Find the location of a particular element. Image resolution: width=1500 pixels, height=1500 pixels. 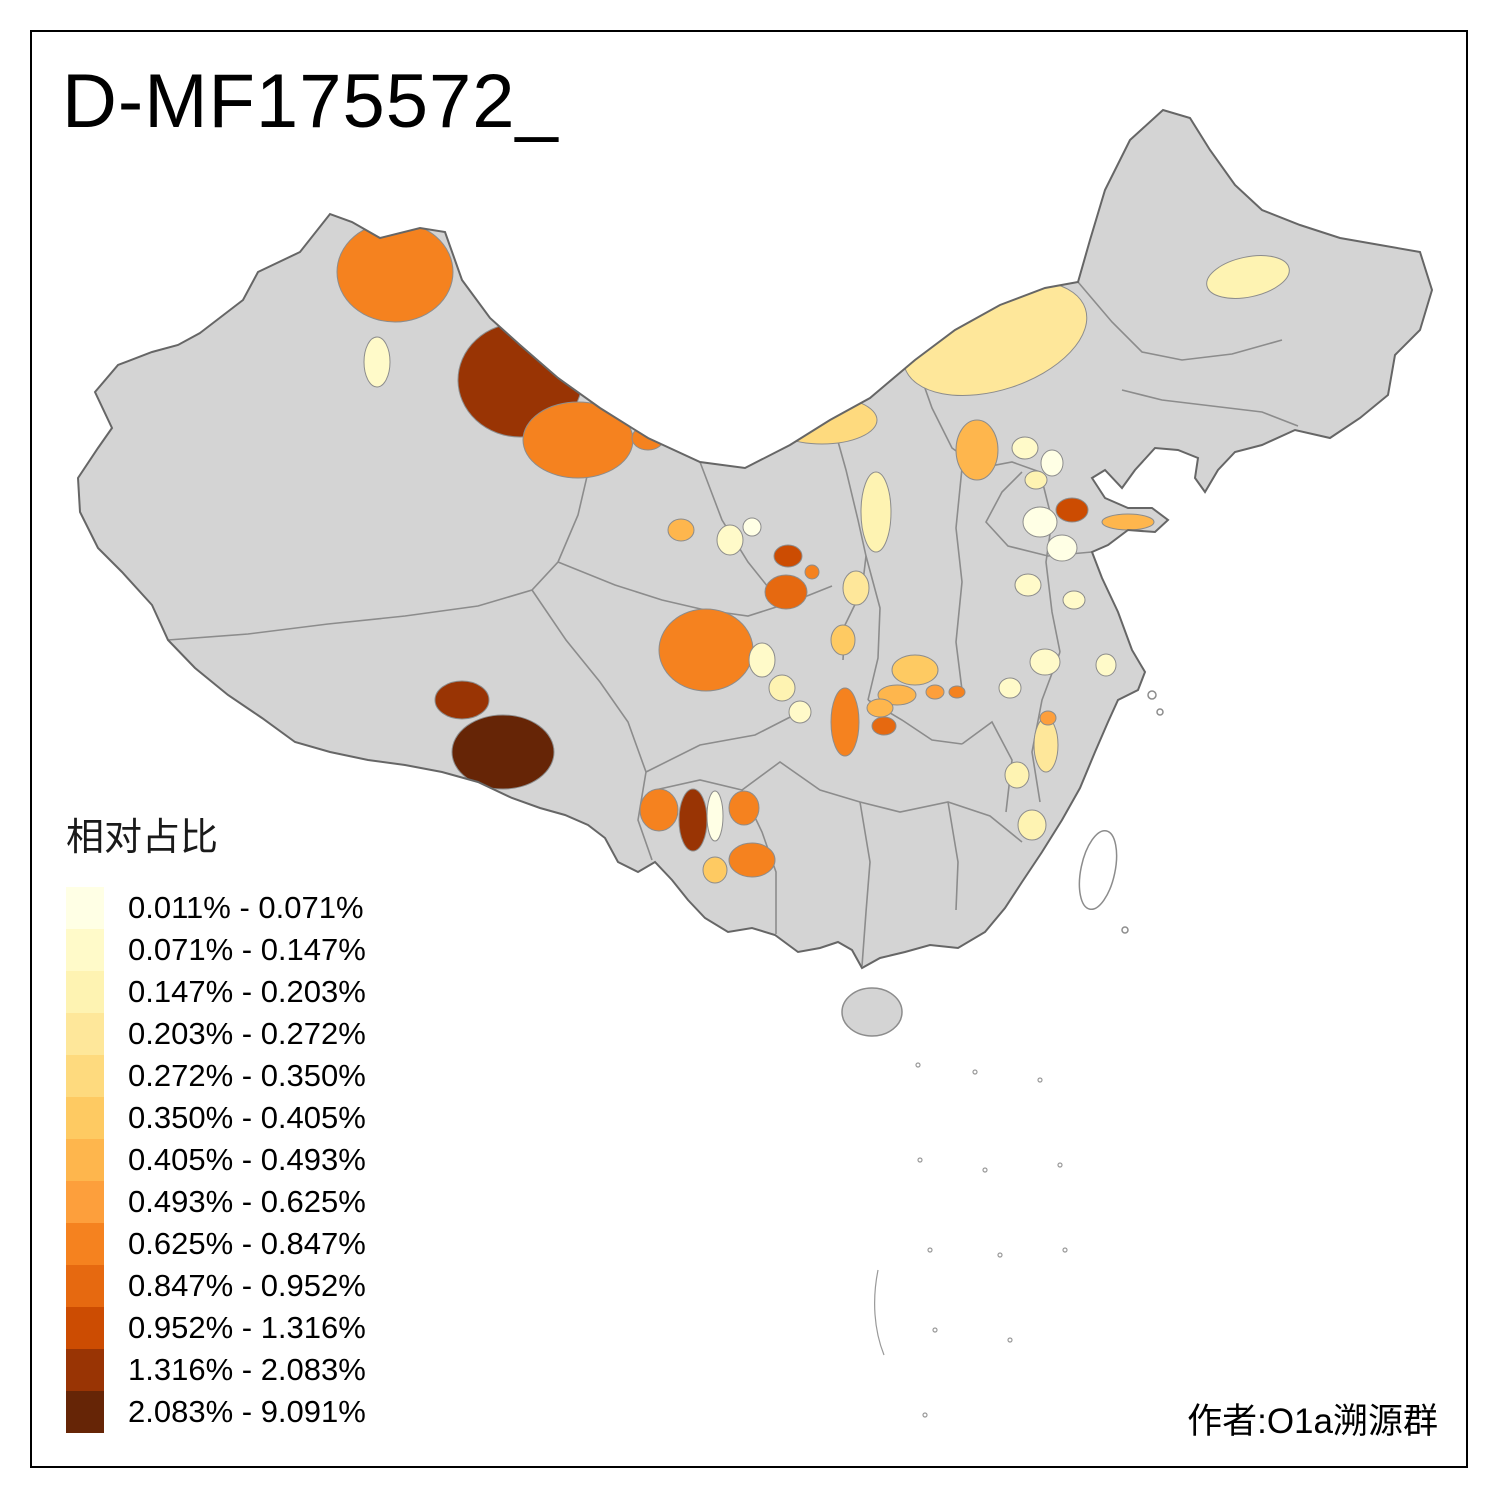

legend-label: 0.011% - 0.071% is located at coordinates (246, 907).